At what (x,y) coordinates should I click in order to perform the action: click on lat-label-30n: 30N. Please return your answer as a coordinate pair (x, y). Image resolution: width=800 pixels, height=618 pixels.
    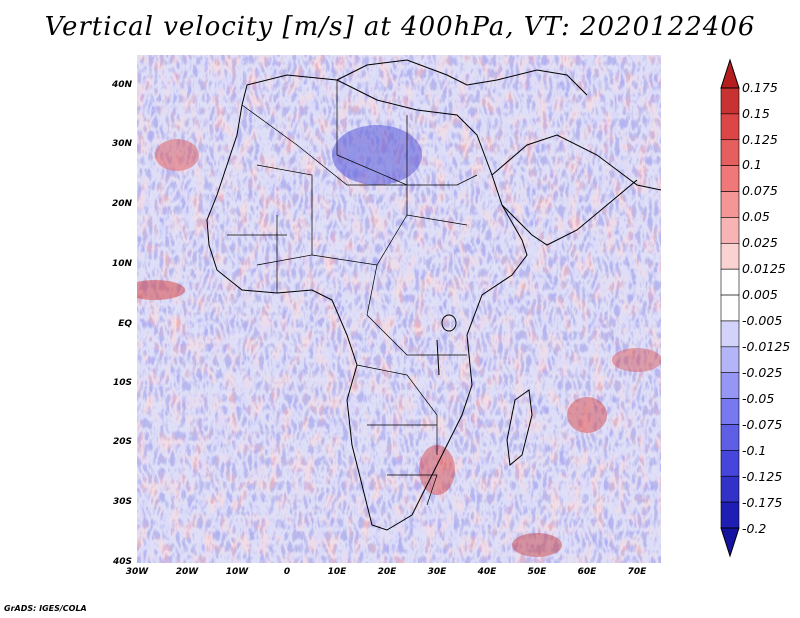
    Looking at the image, I should click on (121, 144).